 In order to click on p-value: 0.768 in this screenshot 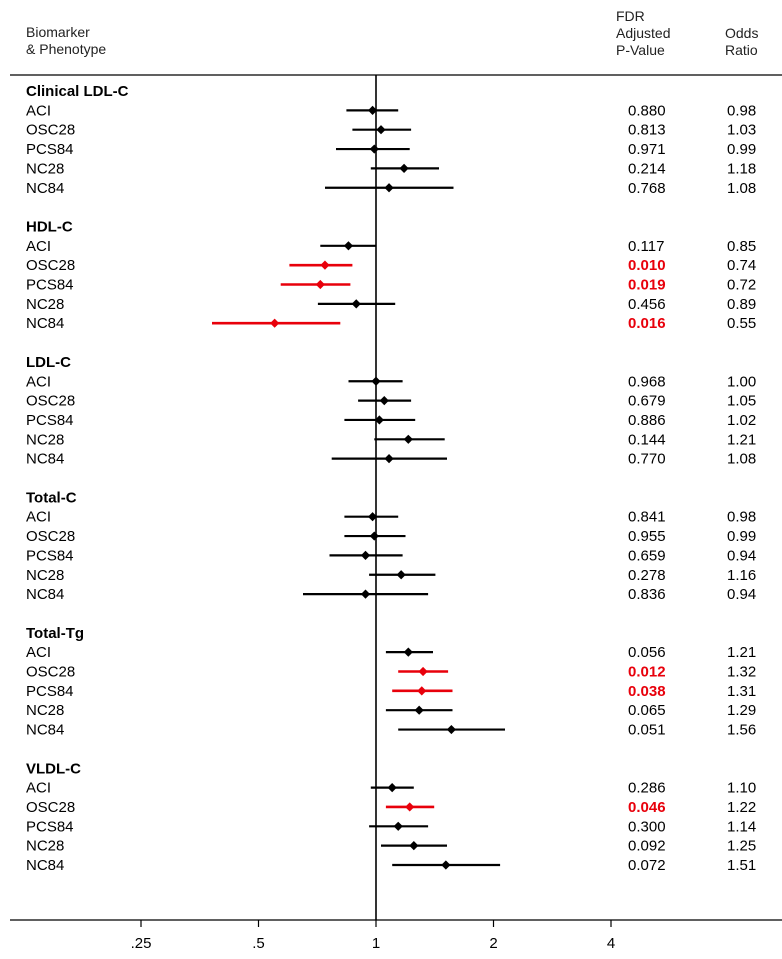, I will do `click(647, 188)`.